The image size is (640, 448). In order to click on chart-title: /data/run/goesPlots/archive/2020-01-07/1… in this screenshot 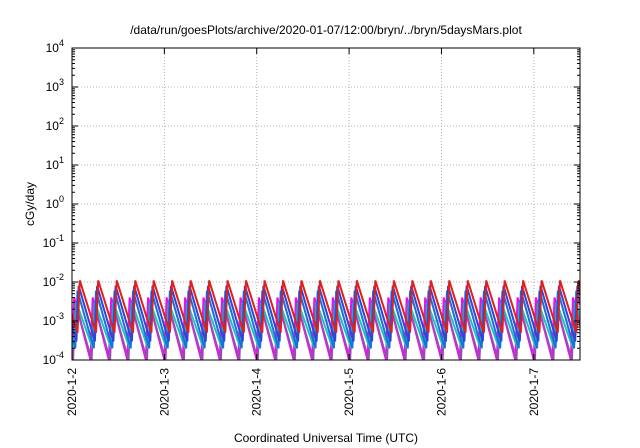, I will do `click(326, 30)`.